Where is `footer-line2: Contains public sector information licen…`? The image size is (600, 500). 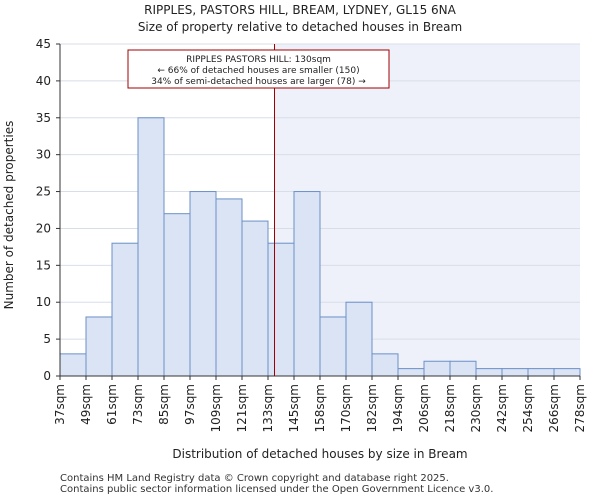
footer-line2: Contains public sector information licen… is located at coordinates (277, 489).